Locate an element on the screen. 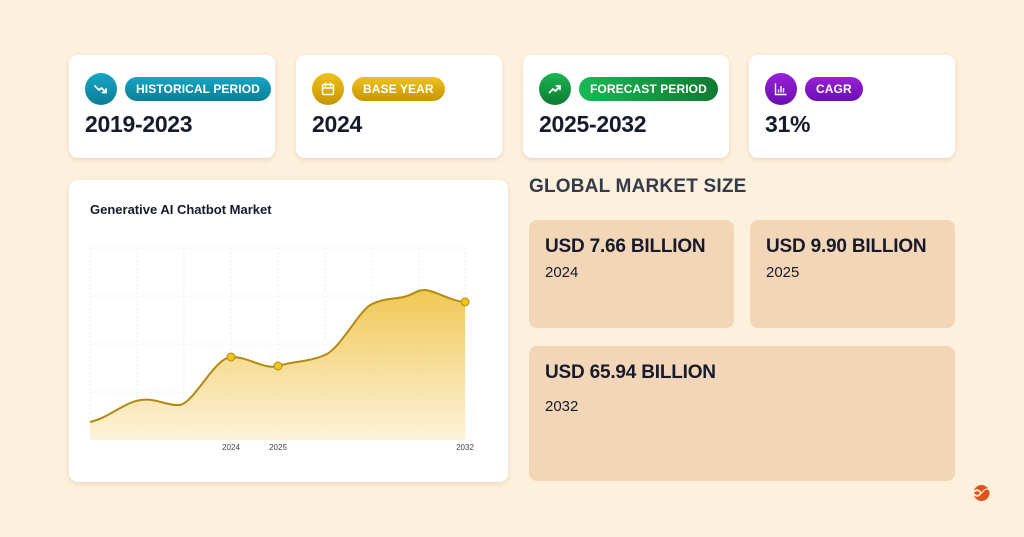  area-chart: 2024 2025 2032 is located at coordinates (281, 349).